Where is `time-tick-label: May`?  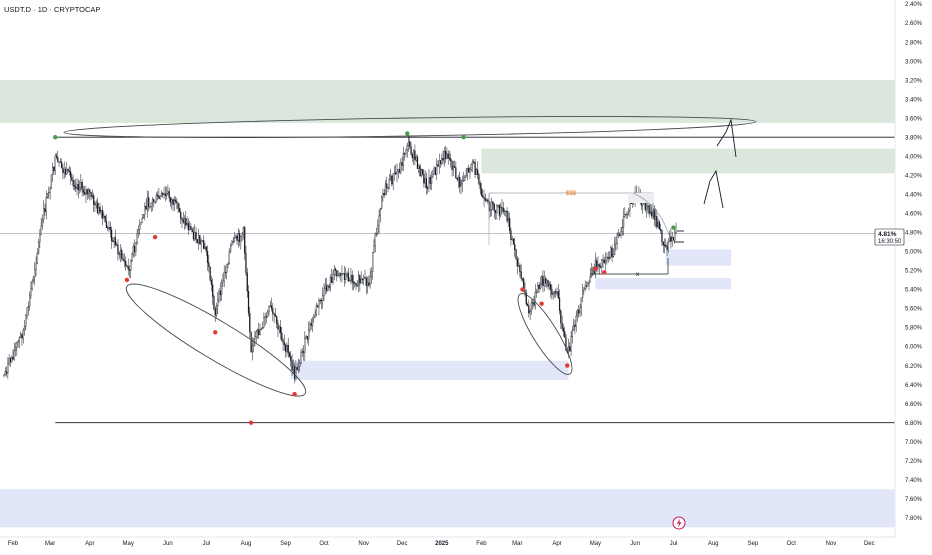
time-tick-label: May is located at coordinates (595, 544).